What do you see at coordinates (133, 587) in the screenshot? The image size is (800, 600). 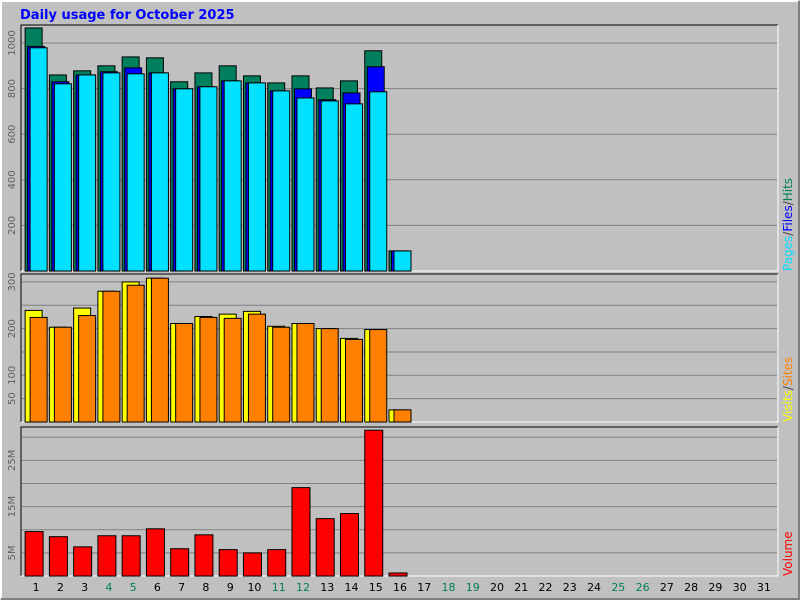 I see `x-tick-label: 5` at bounding box center [133, 587].